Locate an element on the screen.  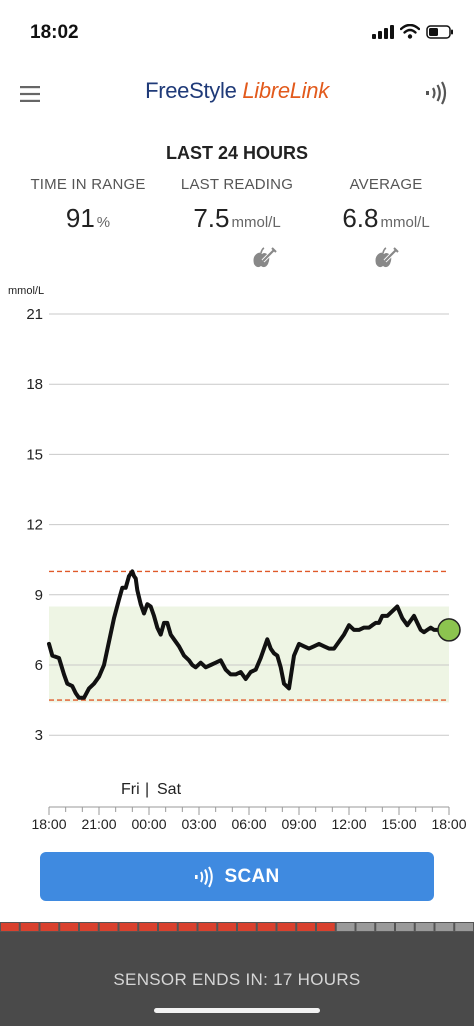
average-stat: AVERAGE 6.8 mmol/L is located at coordinates (386, 205).